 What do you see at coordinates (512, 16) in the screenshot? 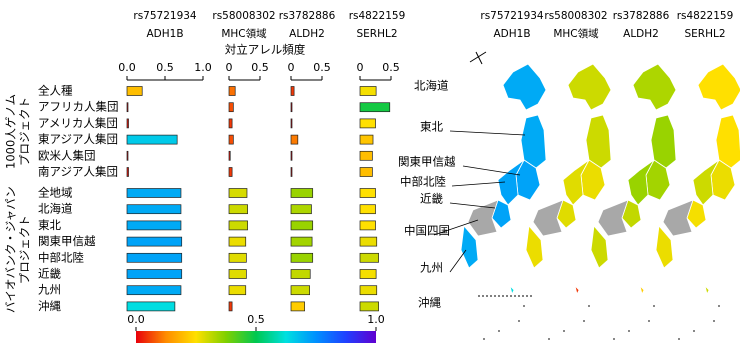
I see `map-snp-id: rs75721934` at bounding box center [512, 16].